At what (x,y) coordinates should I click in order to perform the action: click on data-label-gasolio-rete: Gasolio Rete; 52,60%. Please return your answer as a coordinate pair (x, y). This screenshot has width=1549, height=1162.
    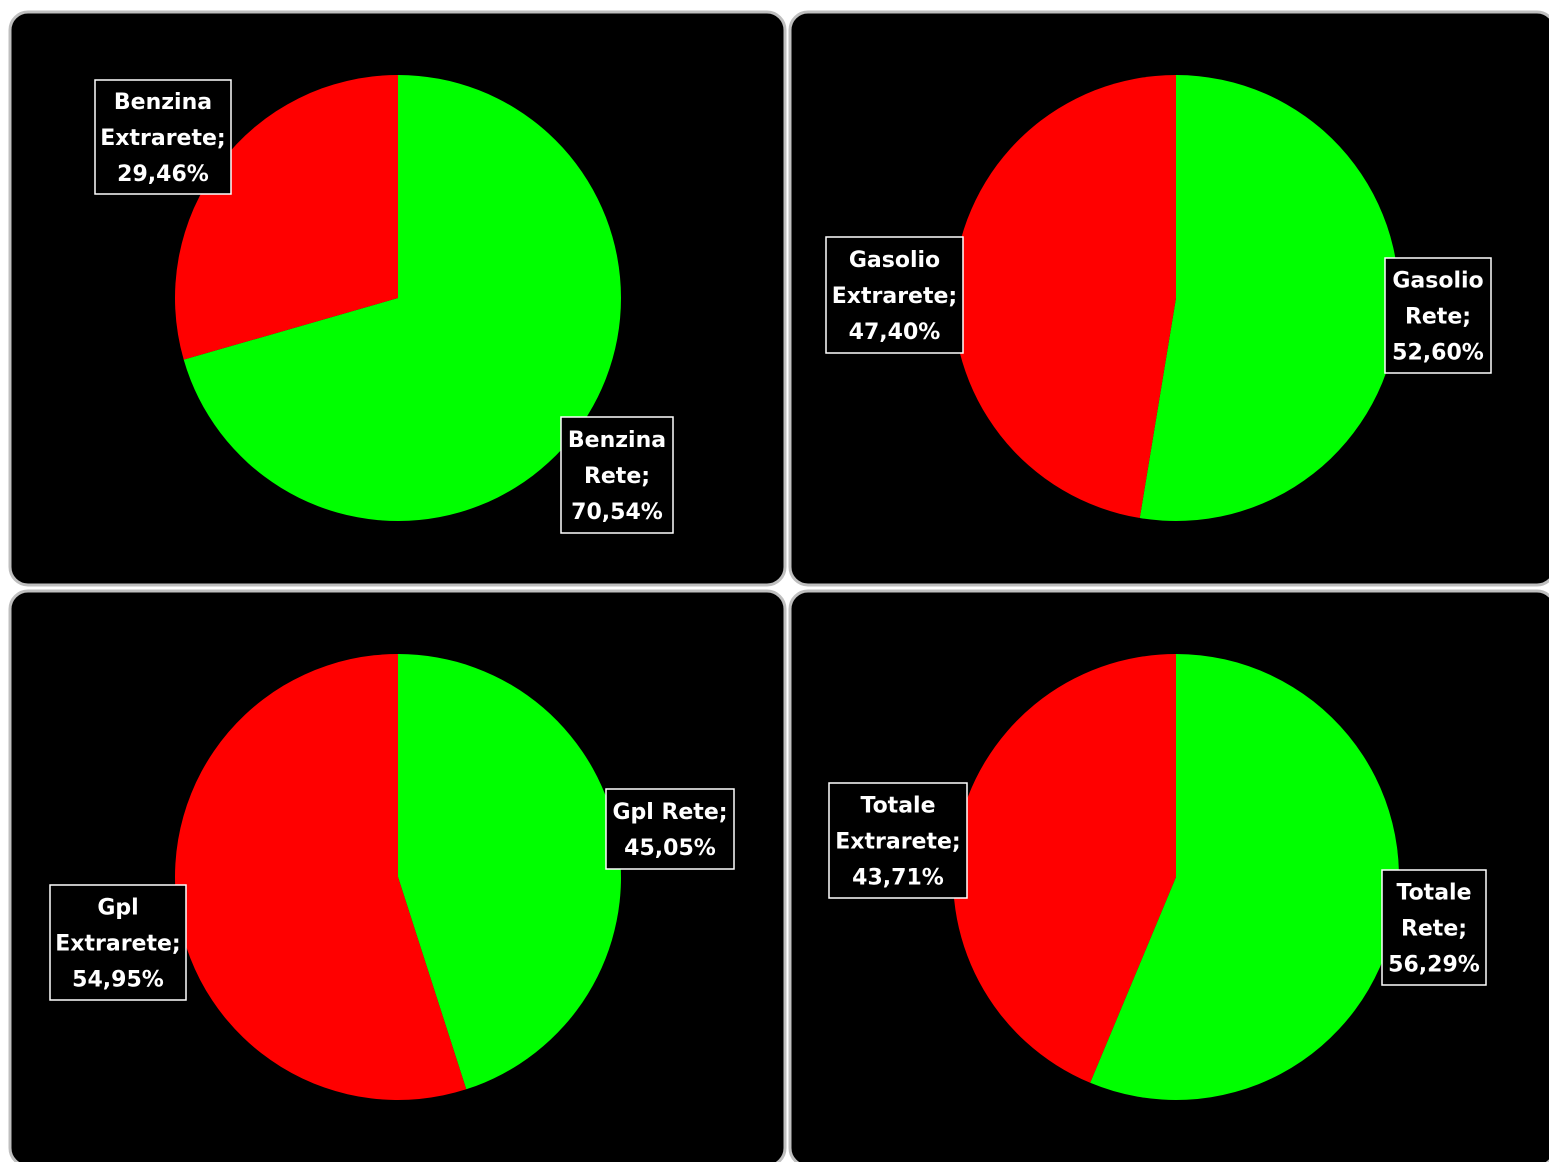
    Looking at the image, I should click on (1438, 315).